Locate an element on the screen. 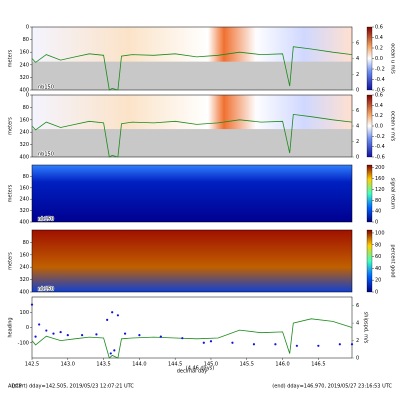  colorbar-tick-label: 0 is located at coordinates (376, 293).